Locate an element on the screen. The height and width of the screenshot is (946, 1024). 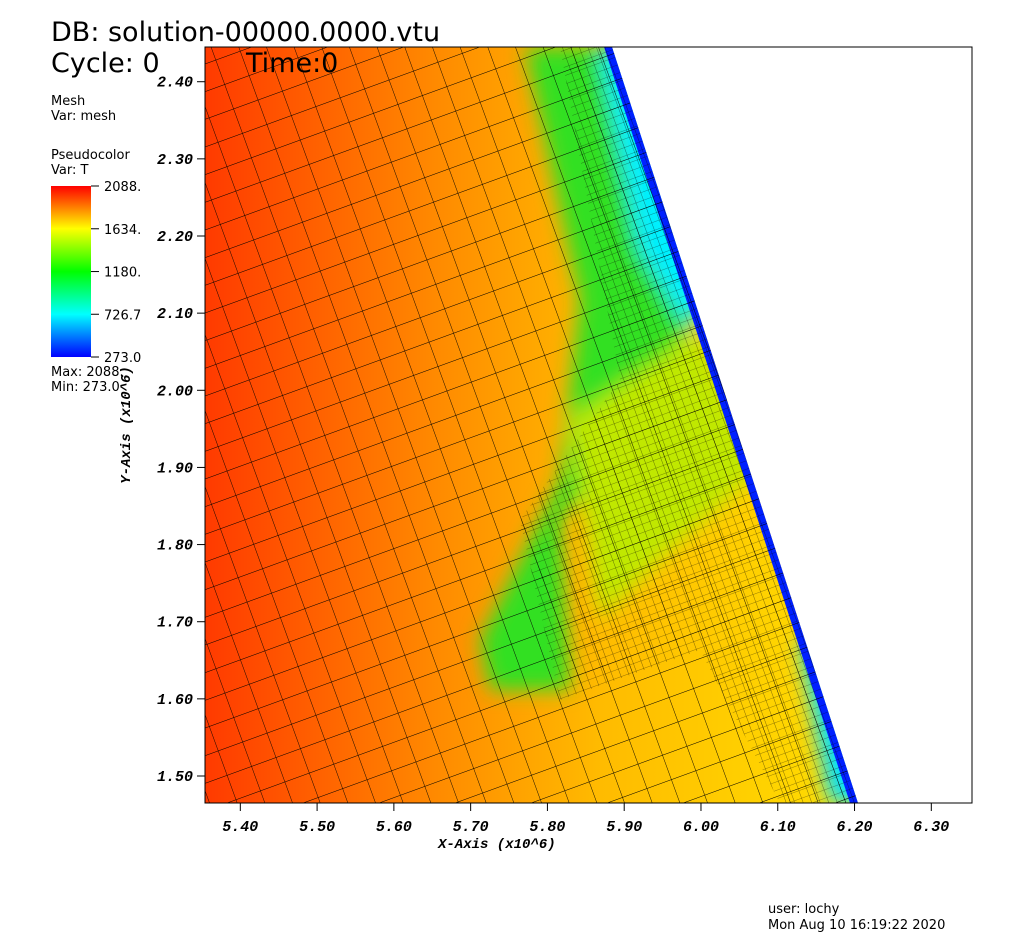
y-tick-label: 1.80 is located at coordinates (175, 546).